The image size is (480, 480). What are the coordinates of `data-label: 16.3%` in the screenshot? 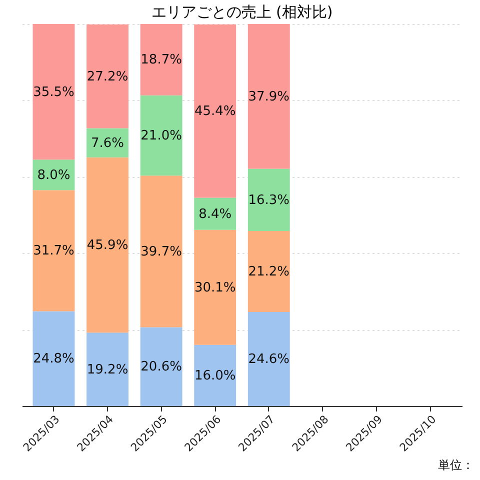 It's located at (269, 200).